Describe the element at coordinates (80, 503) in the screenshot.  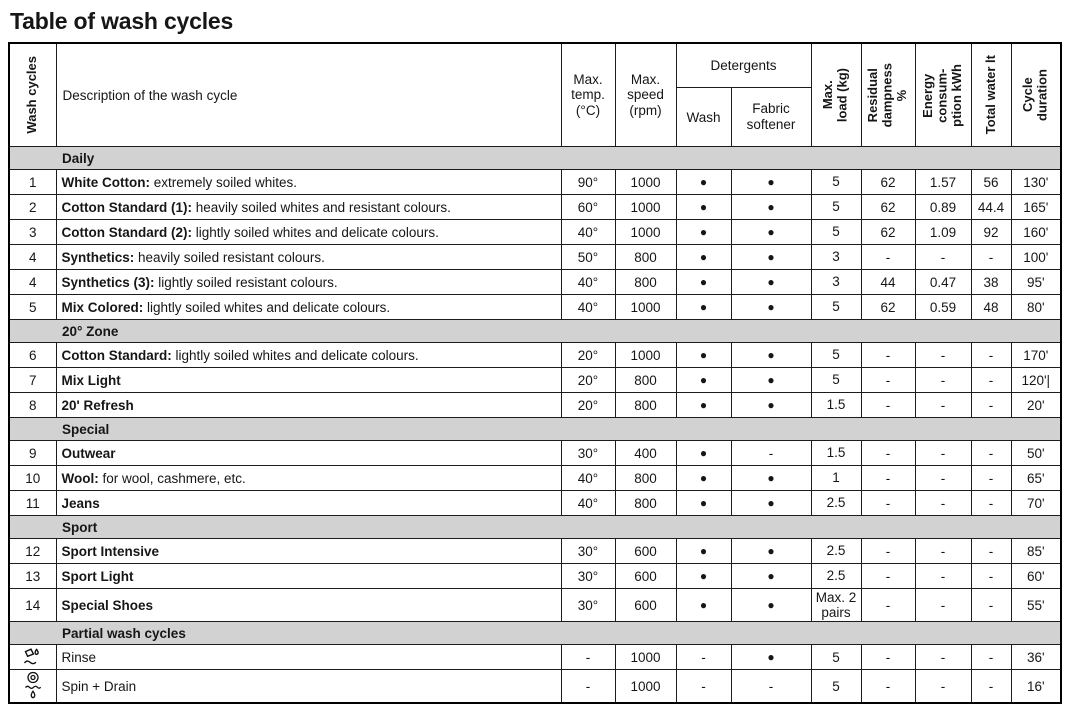
I see `cycle-name: Jeans` at that location.